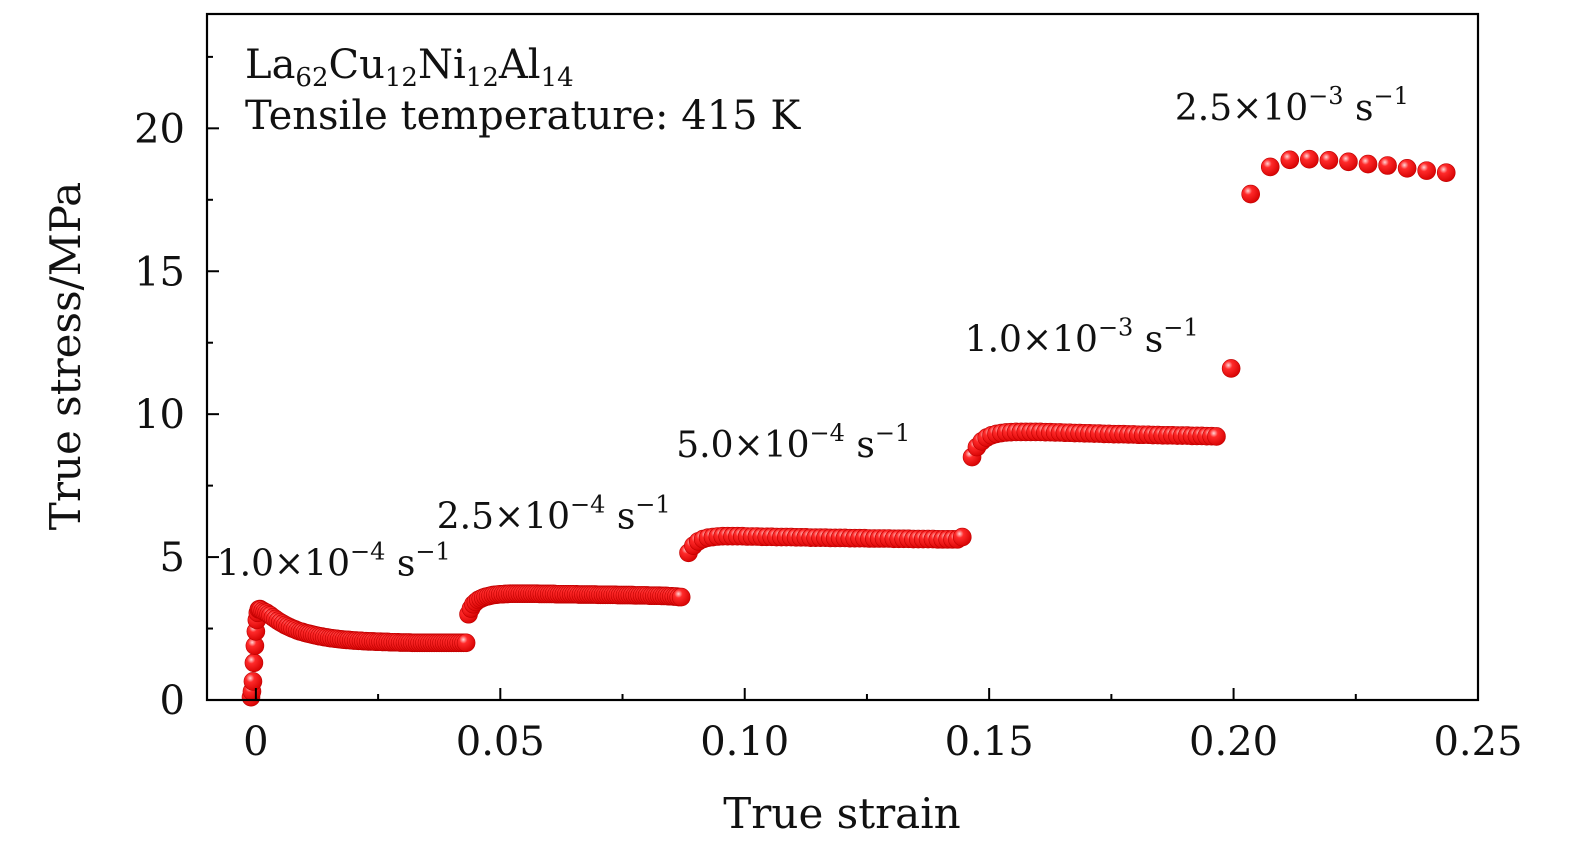  Describe the element at coordinates (159, 272) in the screenshot. I see `y-tick-label: 15` at that location.